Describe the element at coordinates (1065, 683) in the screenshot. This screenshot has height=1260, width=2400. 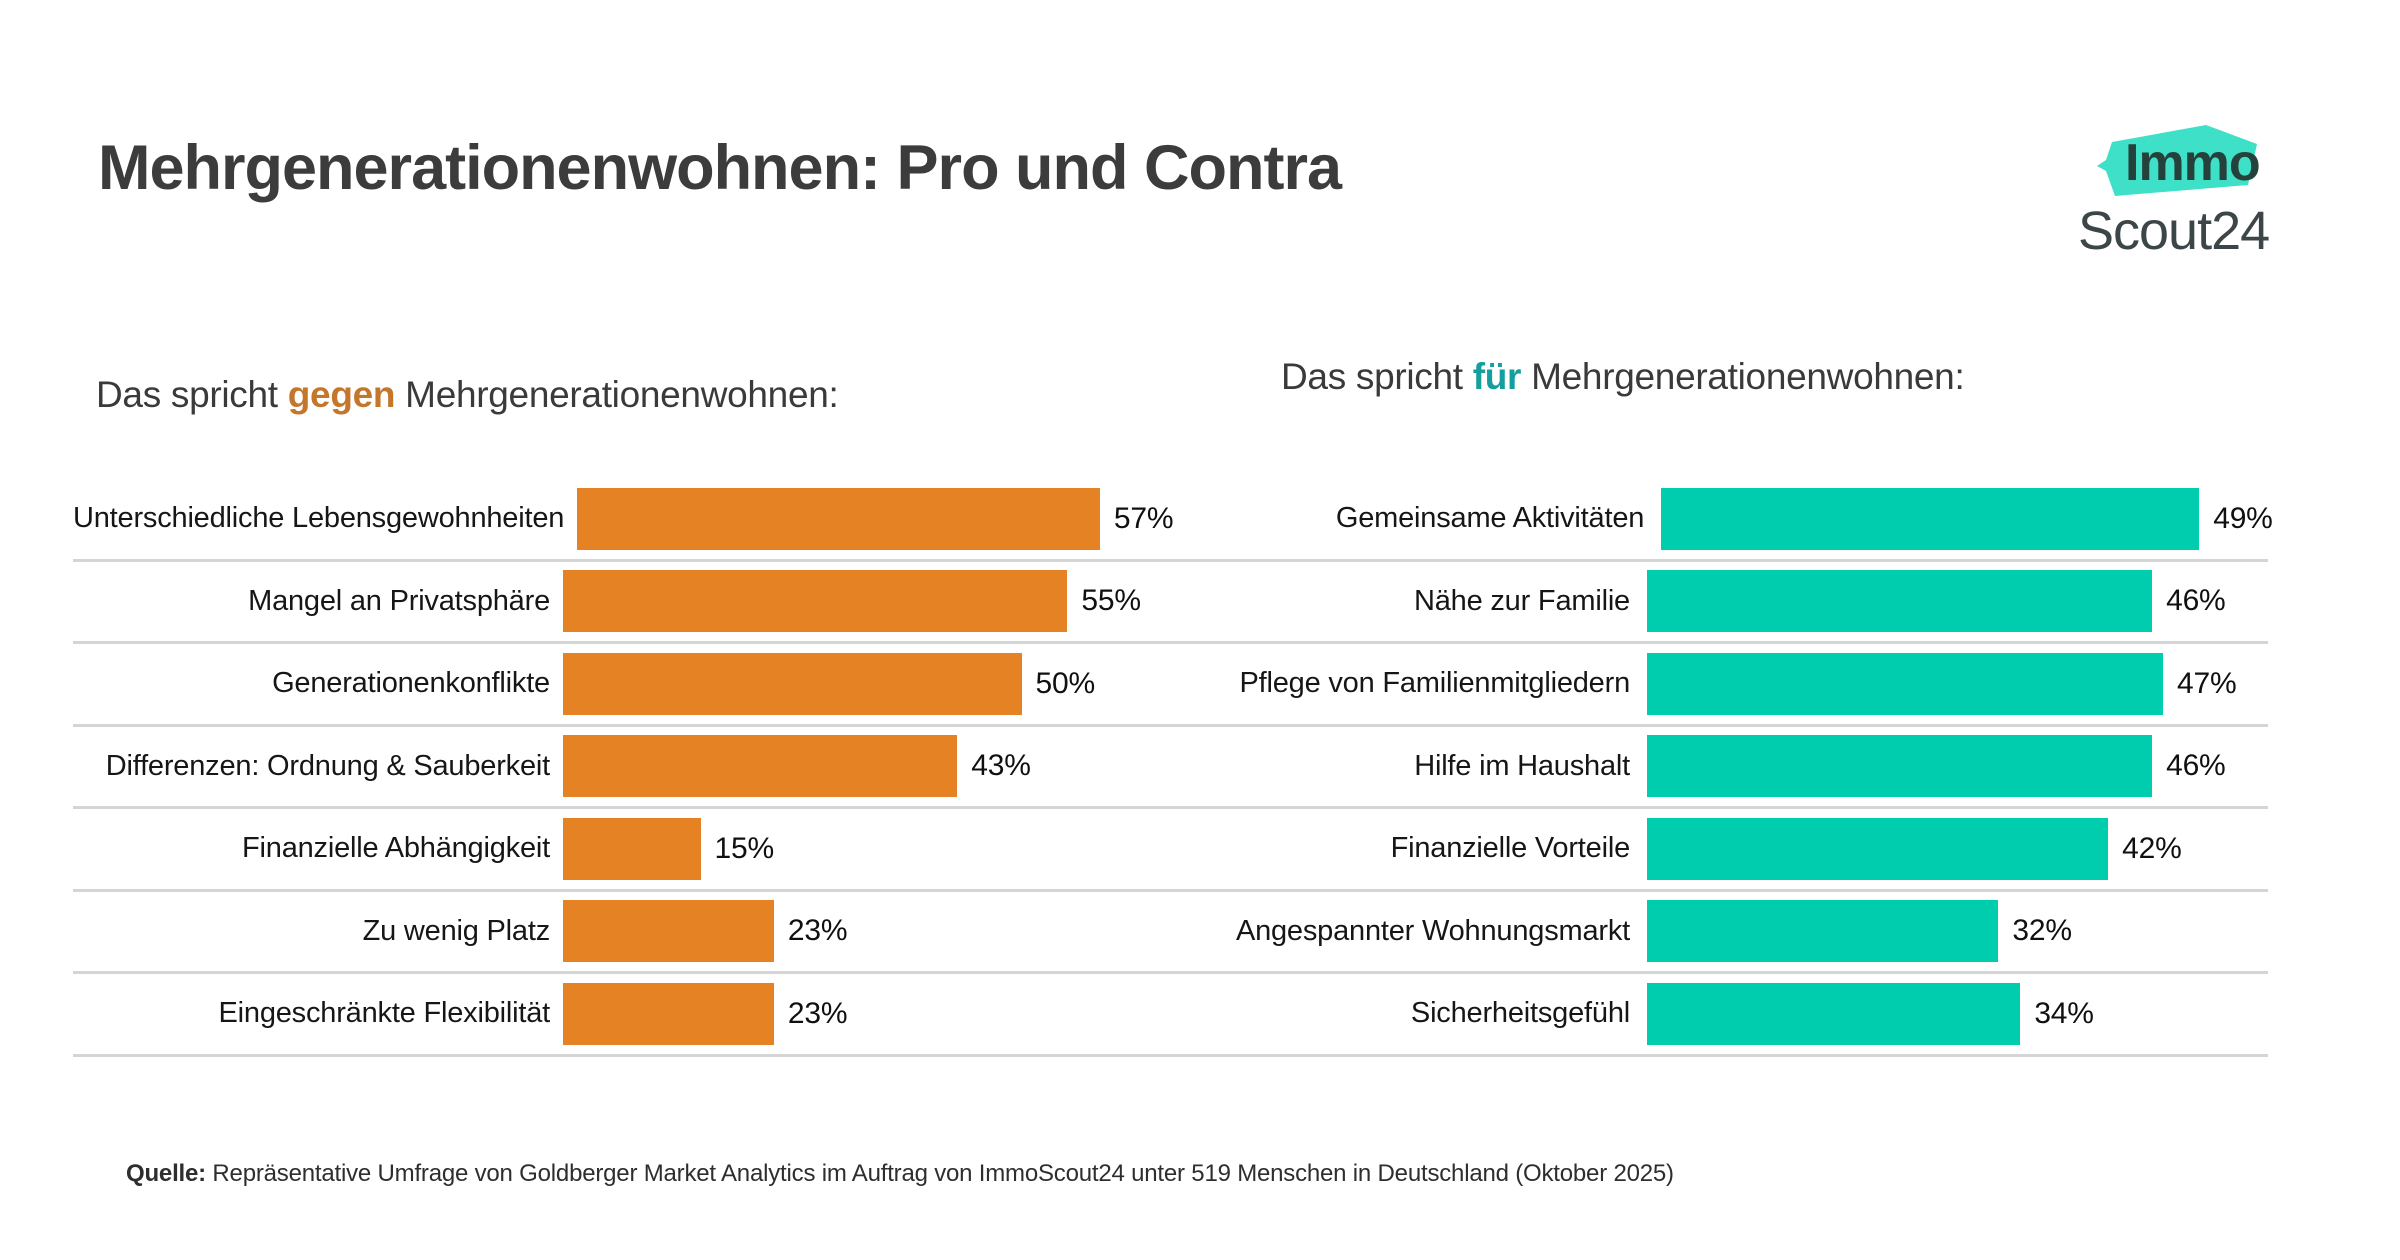
I see `contra-bar-value: 50%` at that location.